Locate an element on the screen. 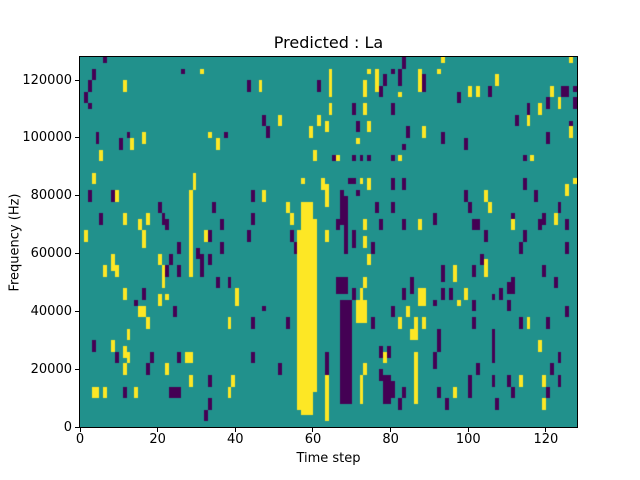 The image size is (640, 480). y-tick-label: 0 is located at coordinates (67, 427).